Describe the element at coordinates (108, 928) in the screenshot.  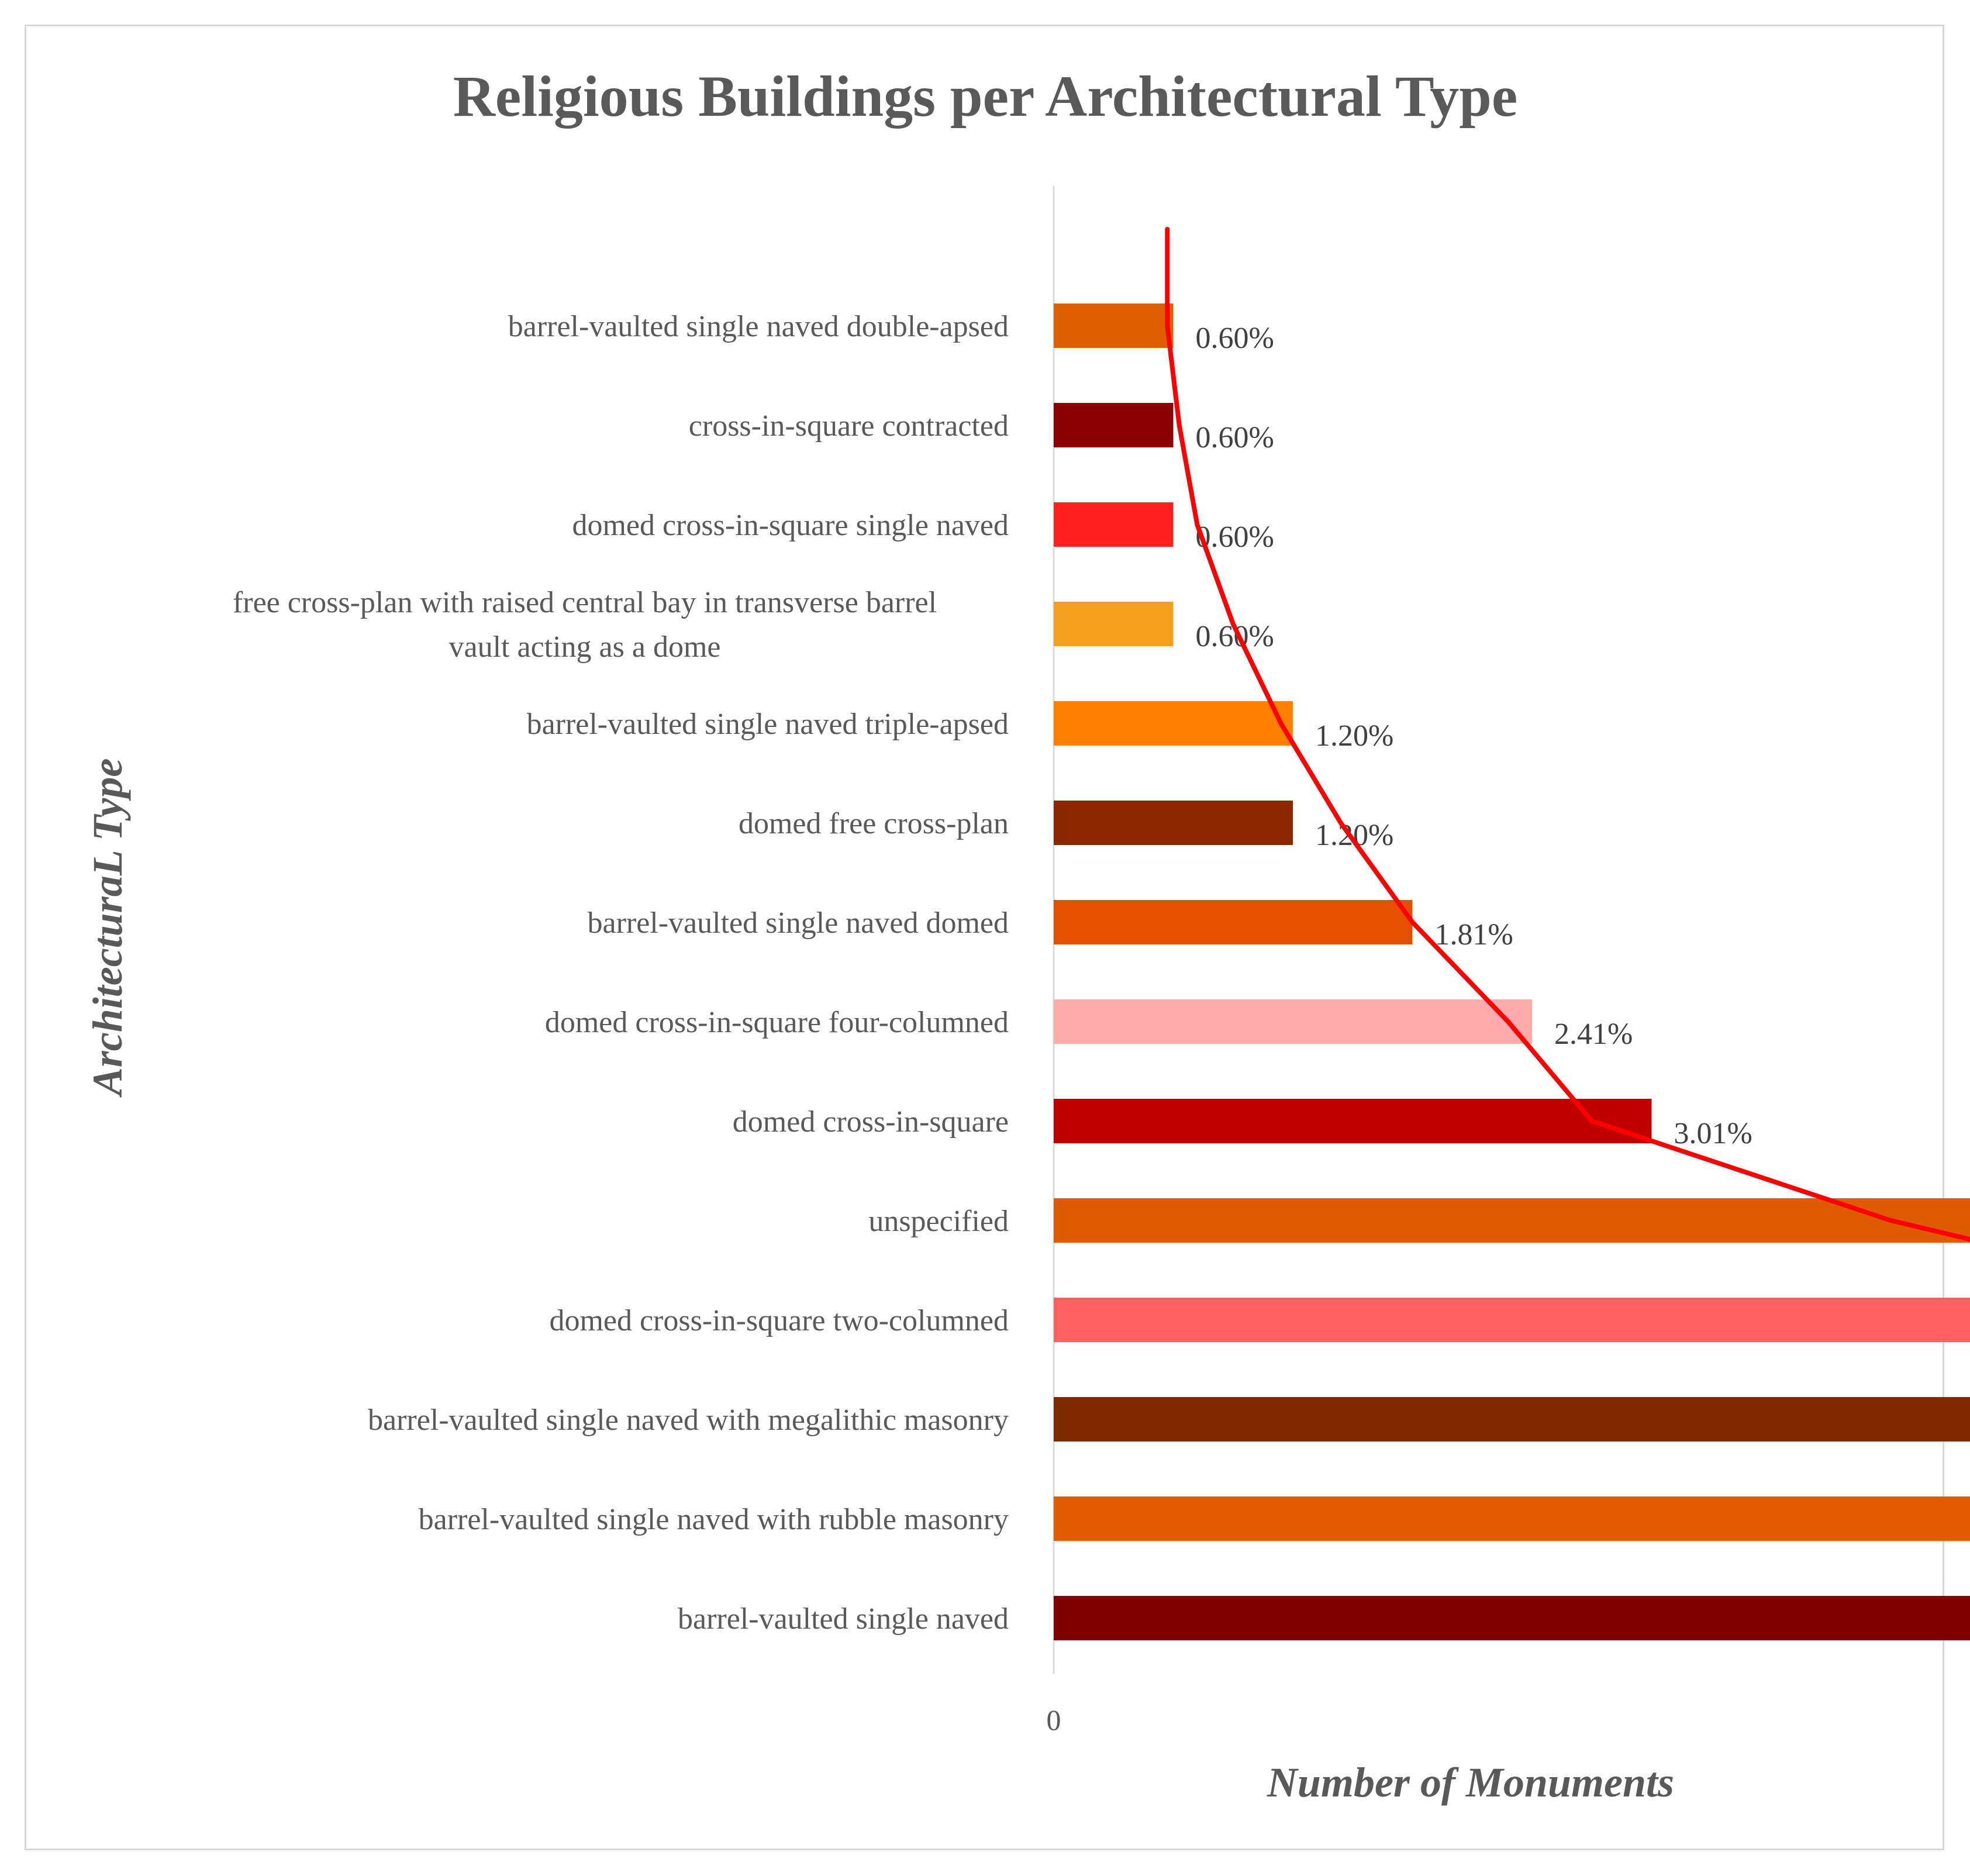
I see `y-axis-title: ArchitecturaL Type` at that location.